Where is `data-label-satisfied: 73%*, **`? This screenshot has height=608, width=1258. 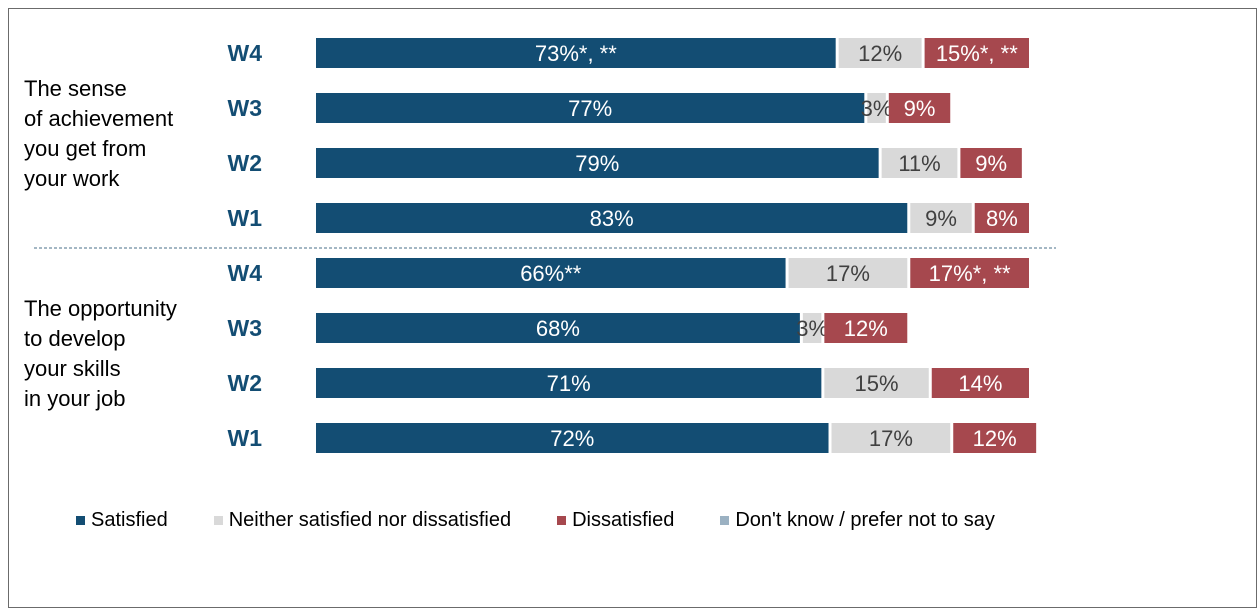
data-label-satisfied: 73%*, ** is located at coordinates (576, 53).